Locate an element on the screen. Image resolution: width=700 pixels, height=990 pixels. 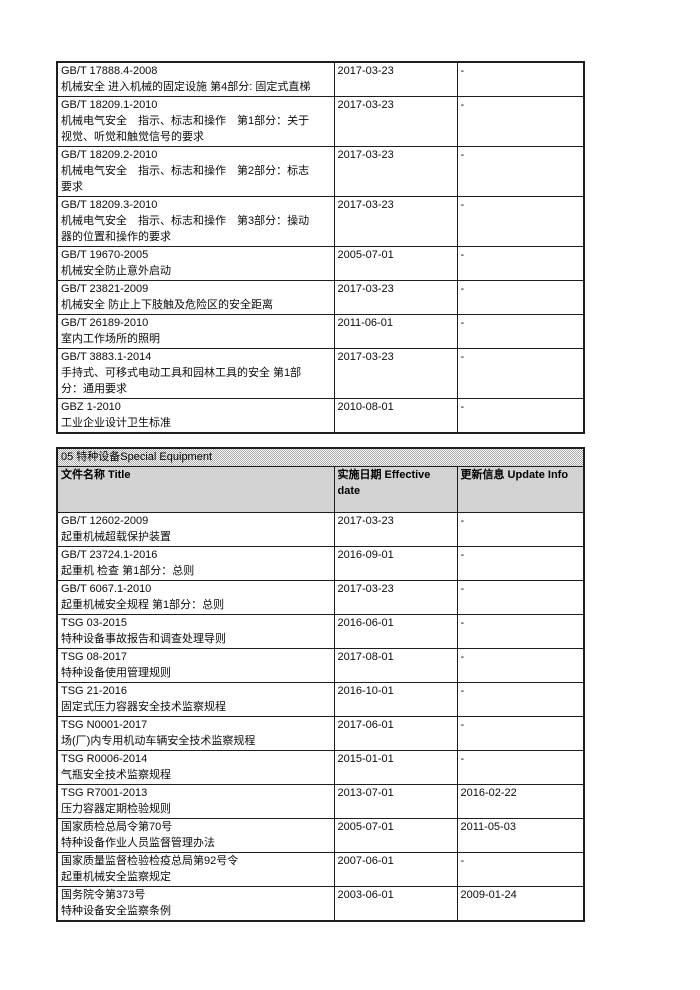
section-heading-row: 05 特种设备Special Equipment is located at coordinates (320, 457).